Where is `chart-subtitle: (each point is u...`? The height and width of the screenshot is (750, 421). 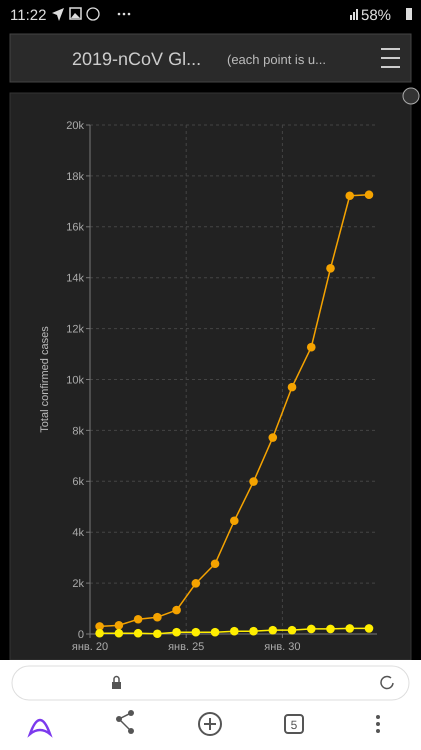
chart-subtitle: (each point is u... is located at coordinates (276, 59).